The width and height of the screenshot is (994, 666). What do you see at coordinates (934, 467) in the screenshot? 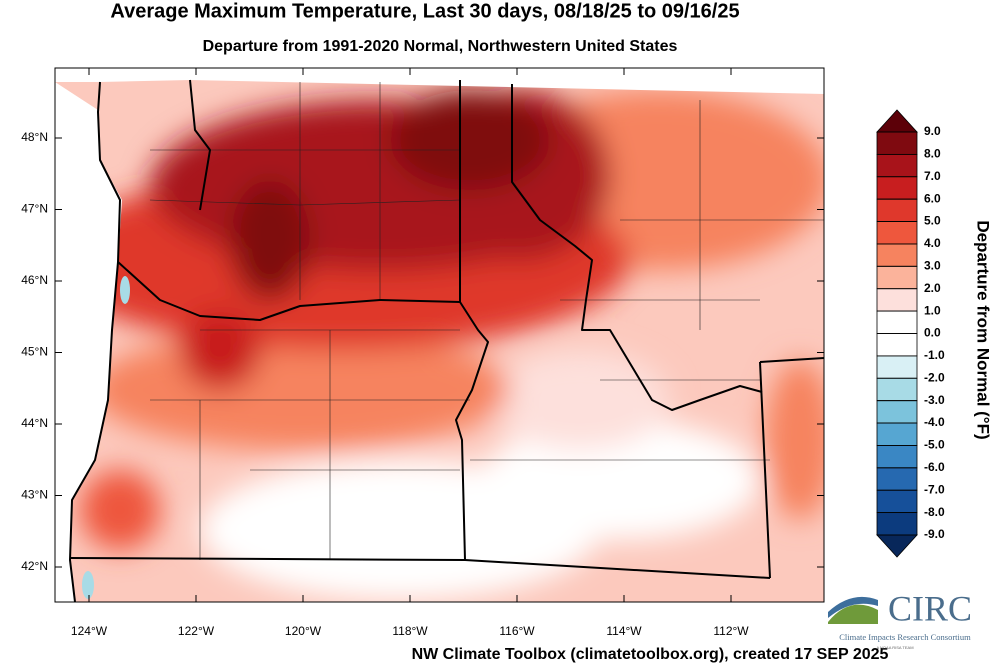
I see `colorbar-tick-label: -6.0` at bounding box center [934, 467].